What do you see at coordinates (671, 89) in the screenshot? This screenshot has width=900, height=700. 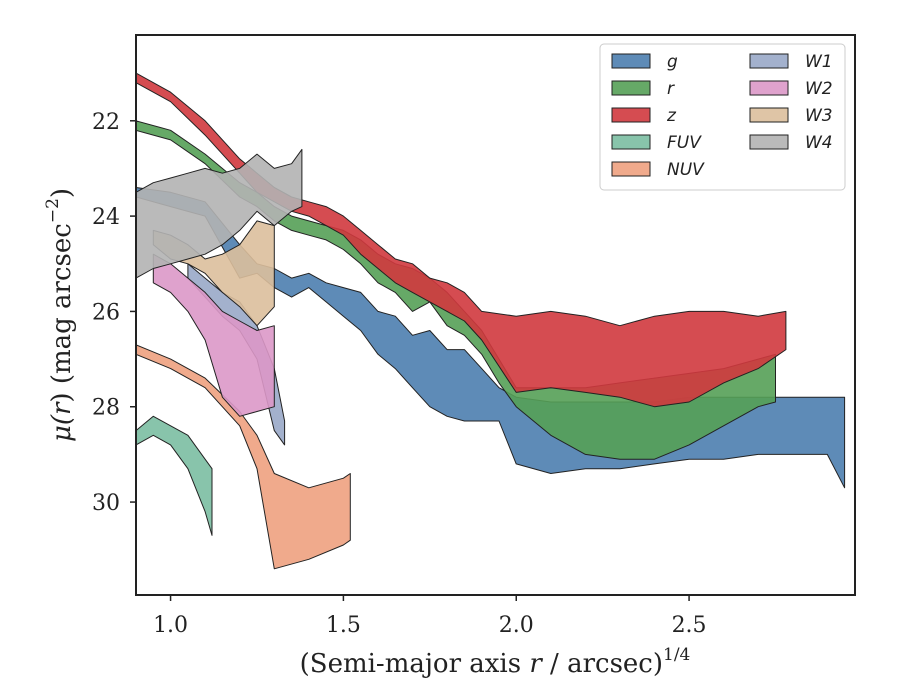 I see `legend-label-r: r` at bounding box center [671, 89].